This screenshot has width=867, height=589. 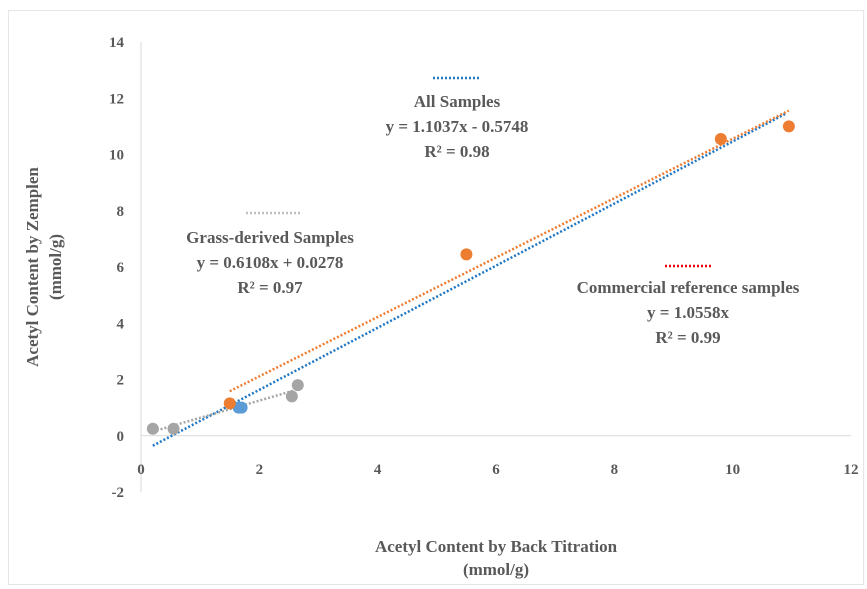 I want to click on y-tick-label: 4, so click(x=121, y=324).